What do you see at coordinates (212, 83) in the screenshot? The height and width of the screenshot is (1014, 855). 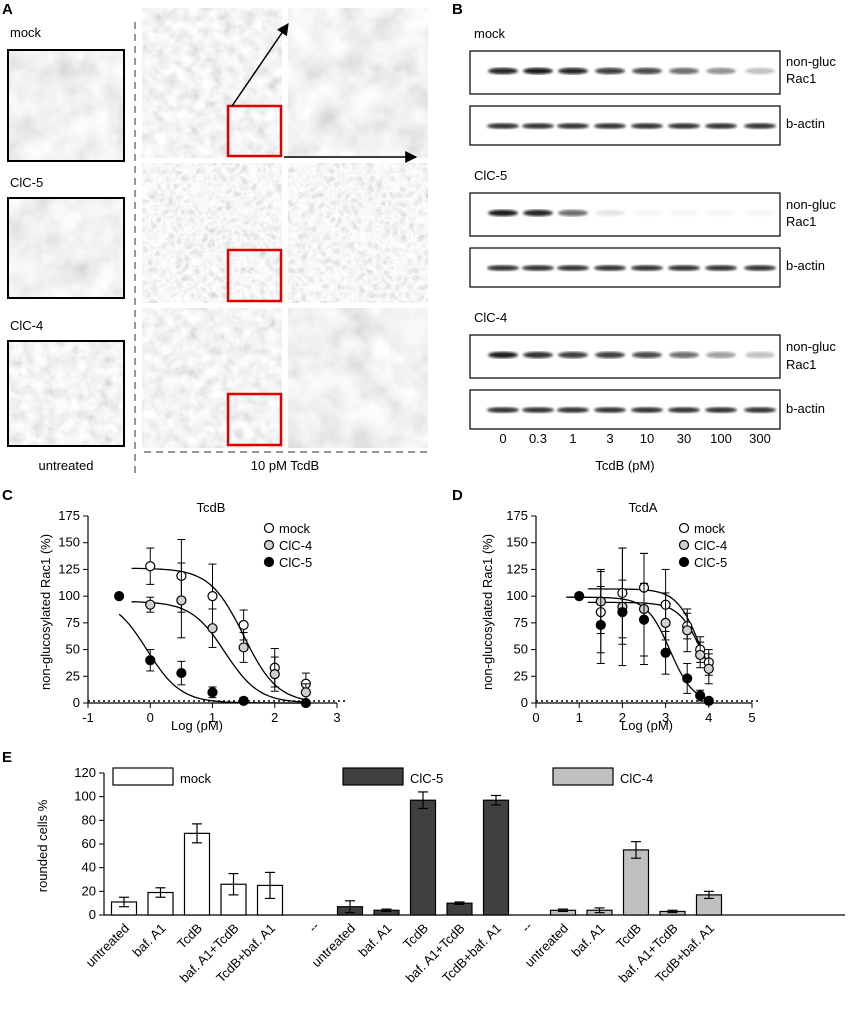 I see `micrograph-mock-tcdb` at bounding box center [212, 83].